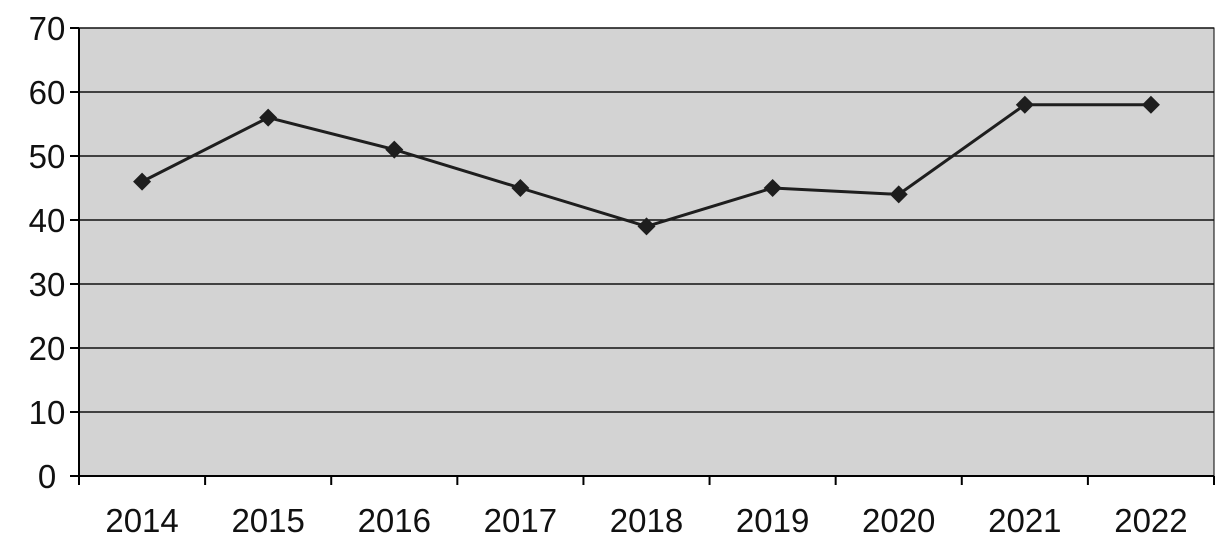 This screenshot has height=557, width=1217. What do you see at coordinates (47, 252) in the screenshot?
I see `y-axis-tick-labels: 0 10 20 30 40 50 60 70` at bounding box center [47, 252].